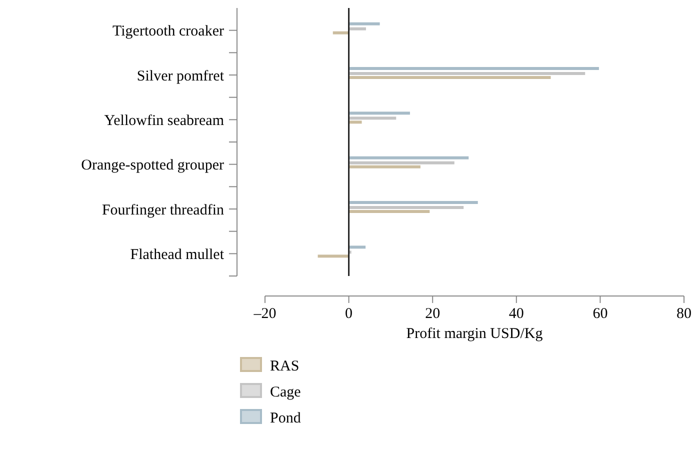 The width and height of the screenshot is (694, 470). I want to click on x-tick-label: 40, so click(516, 314).